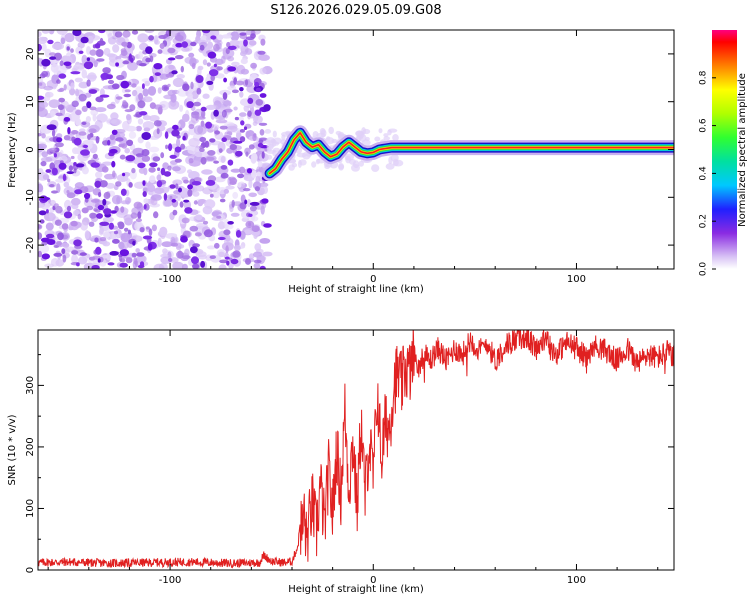 Image resolution: width=750 pixels, height=604 pixels. What do you see at coordinates (356, 589) in the screenshot?
I see `snr-x-label: Height of straight line (km)` at bounding box center [356, 589].